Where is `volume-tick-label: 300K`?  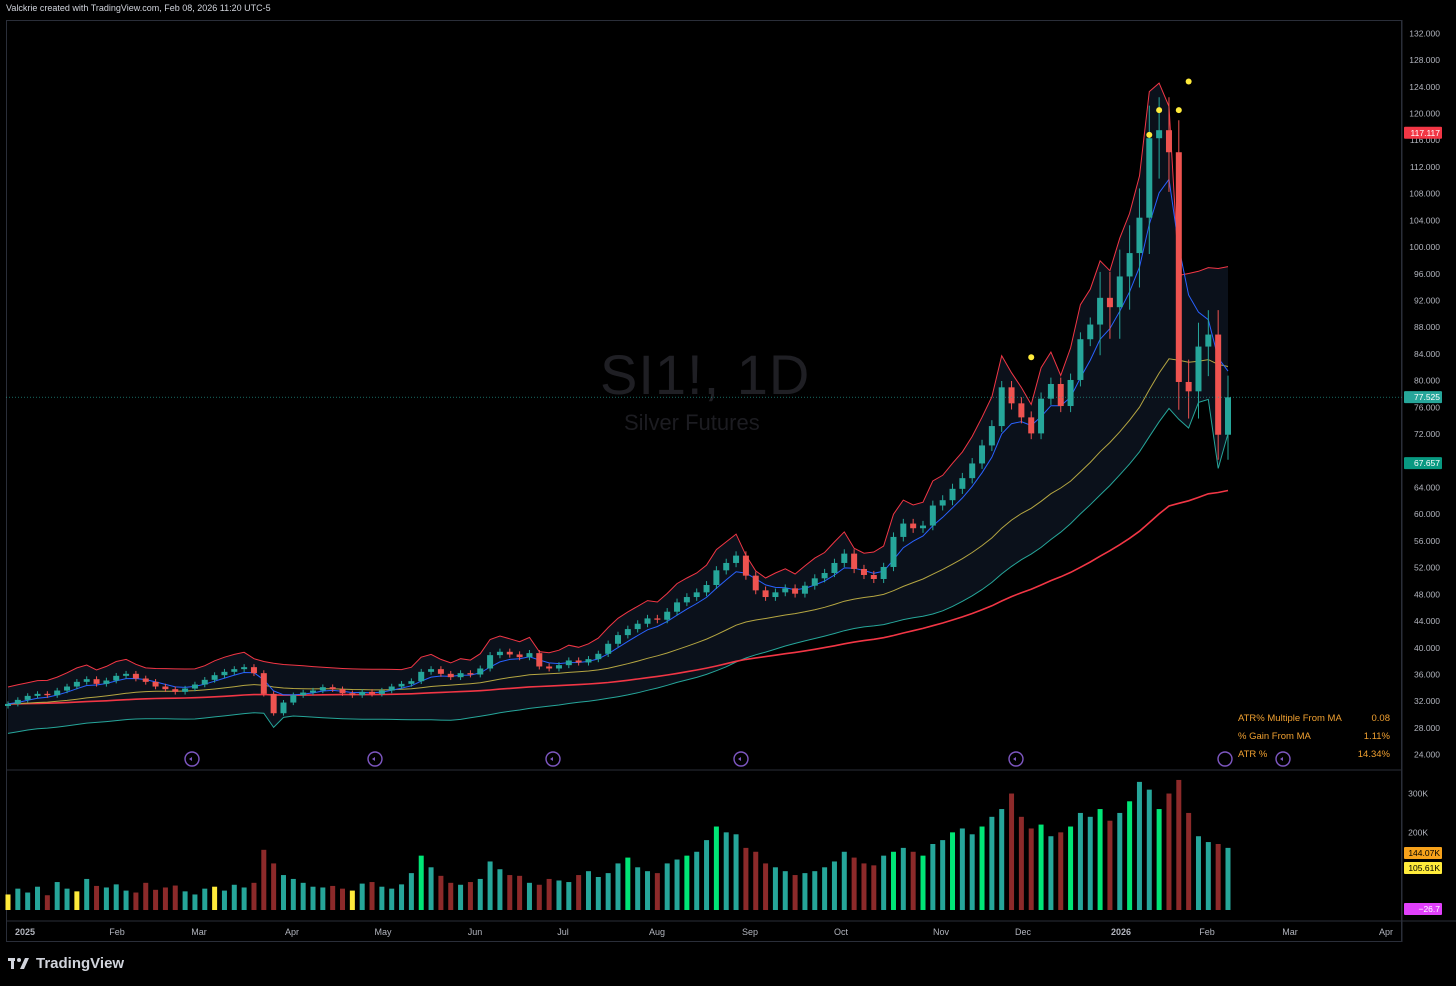 volume-tick-label: 300K is located at coordinates (1418, 794).